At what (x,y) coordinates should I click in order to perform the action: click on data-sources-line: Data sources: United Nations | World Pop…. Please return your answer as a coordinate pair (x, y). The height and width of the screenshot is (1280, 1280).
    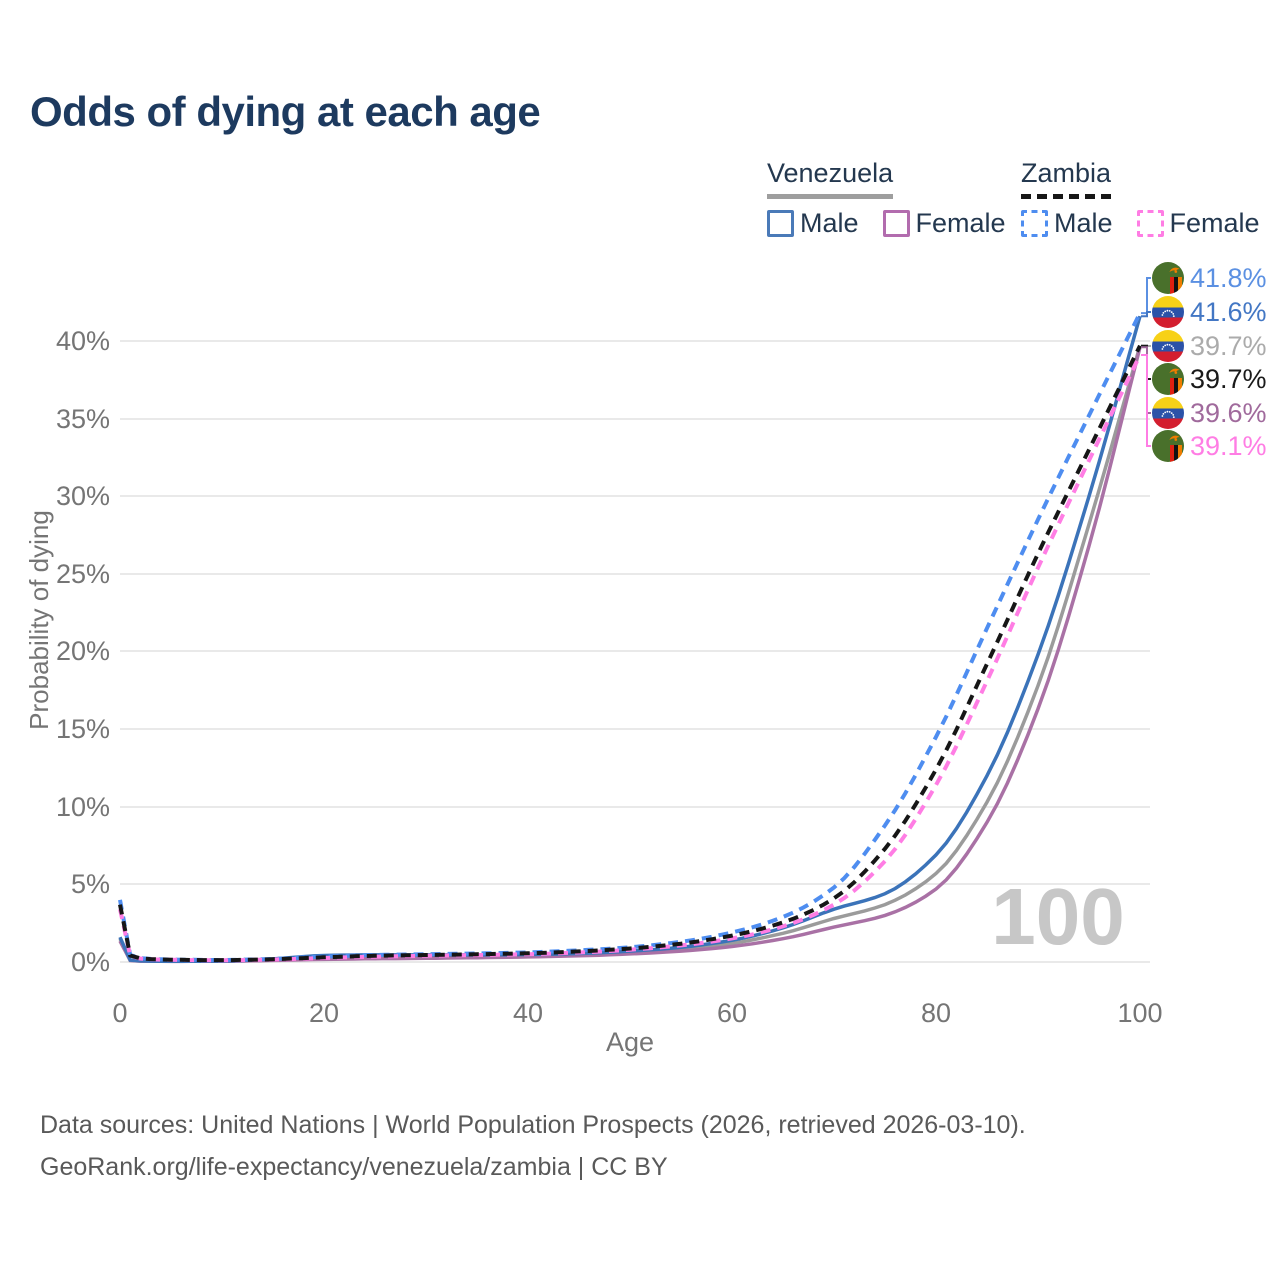
    Looking at the image, I should click on (533, 1125).